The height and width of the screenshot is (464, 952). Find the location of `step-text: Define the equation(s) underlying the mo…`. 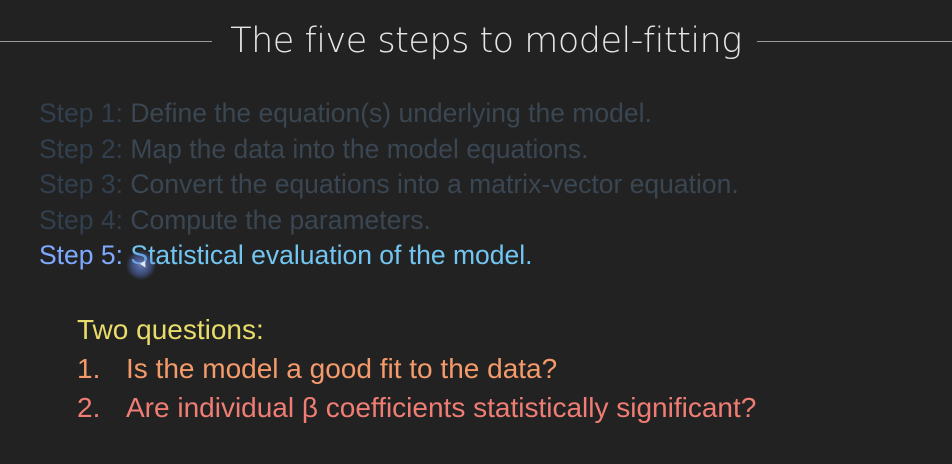

step-text: Define the equation(s) underlying the mo… is located at coordinates (387, 113).